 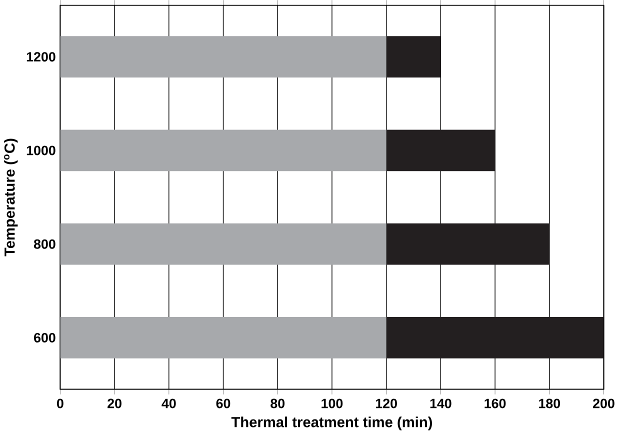 I want to click on x-tick-label: 60, so click(x=223, y=403).